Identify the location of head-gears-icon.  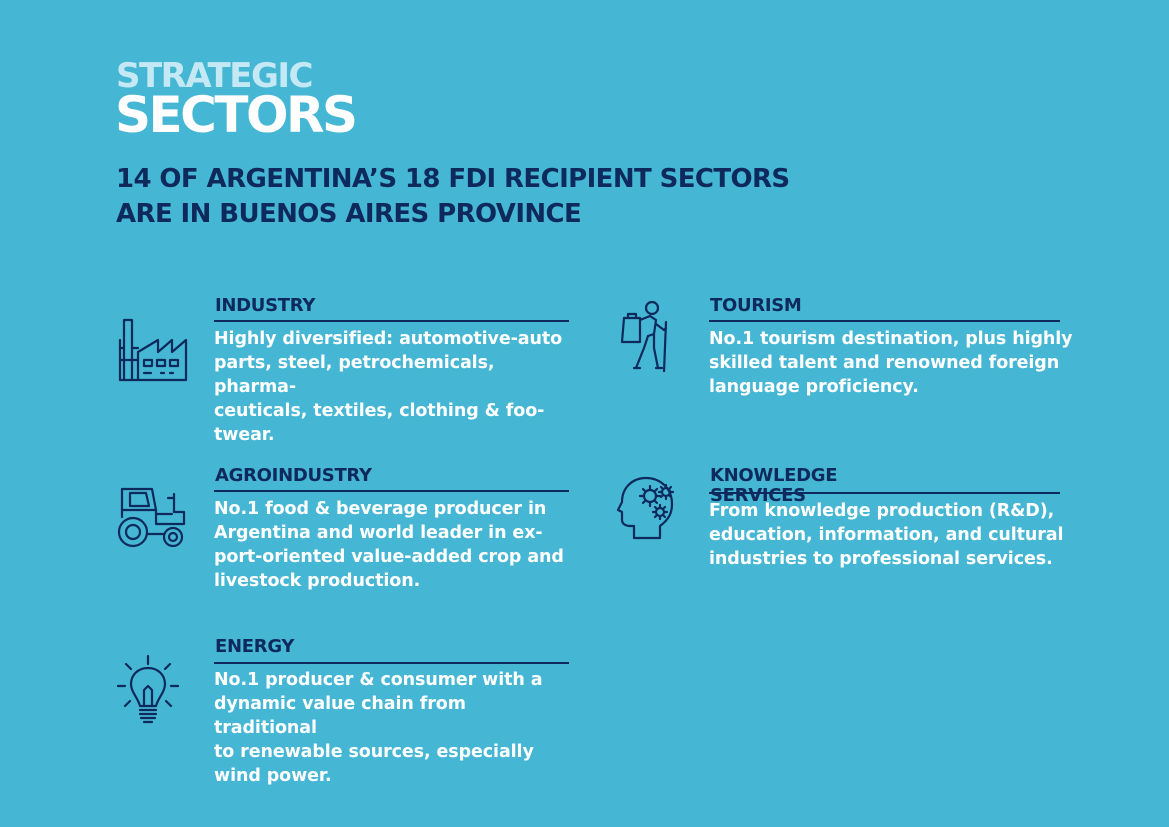
(650, 510).